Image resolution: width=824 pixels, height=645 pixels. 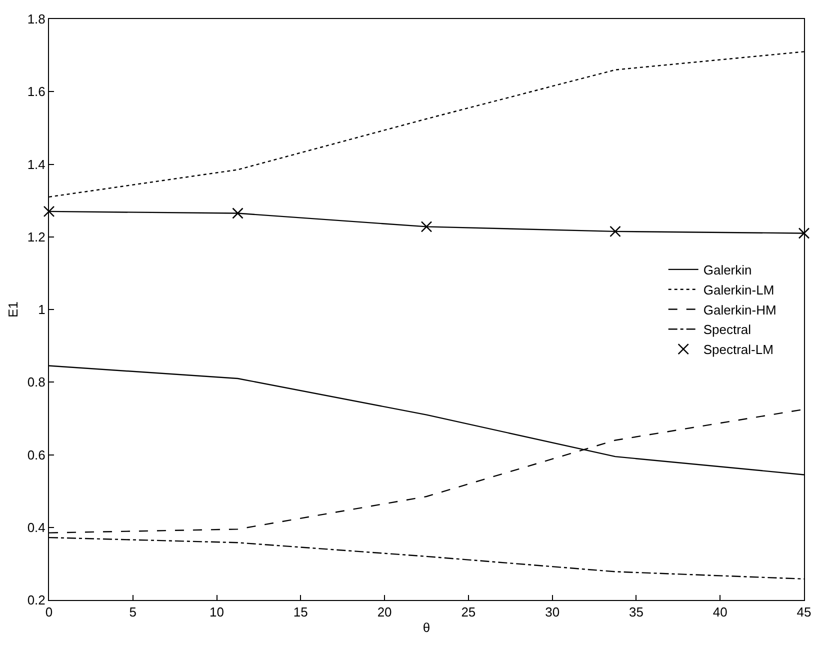 What do you see at coordinates (36, 92) in the screenshot?
I see `y-tick-label: 1.6` at bounding box center [36, 92].